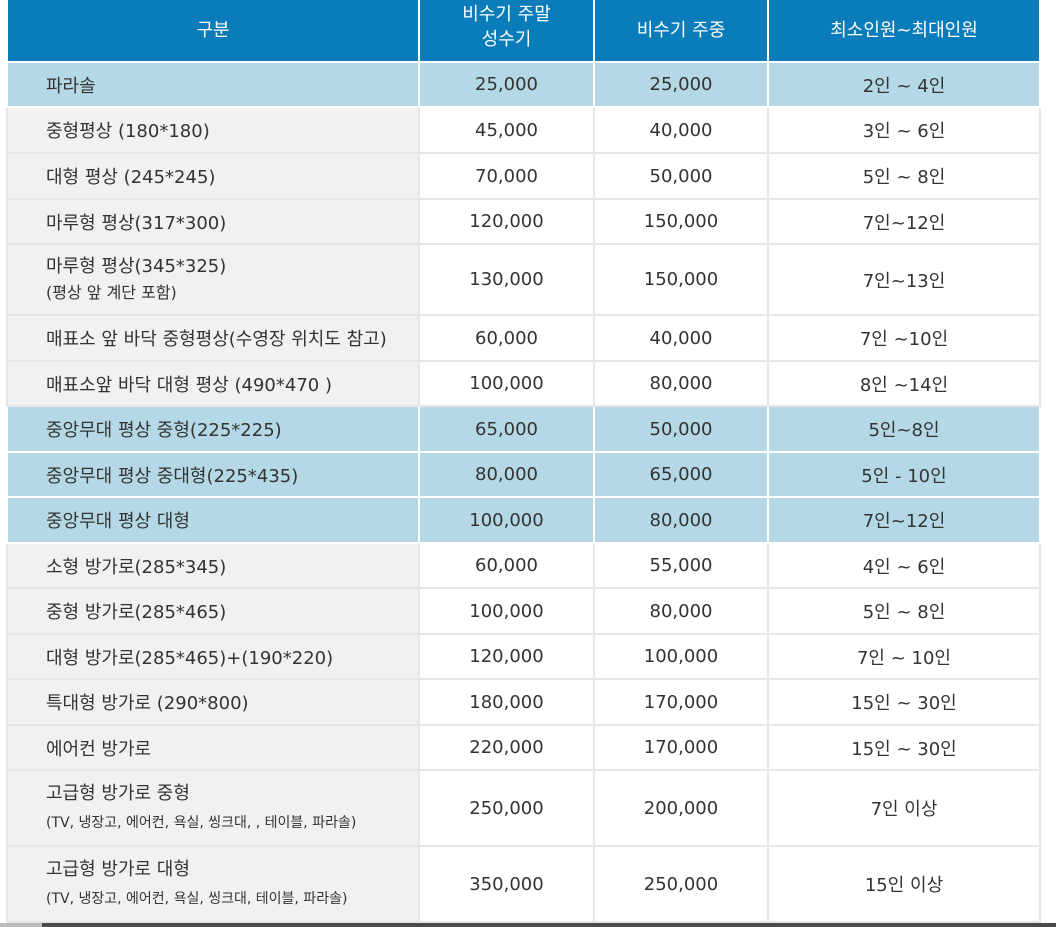  I want to click on row-weekday-price: 55,000, so click(681, 565).